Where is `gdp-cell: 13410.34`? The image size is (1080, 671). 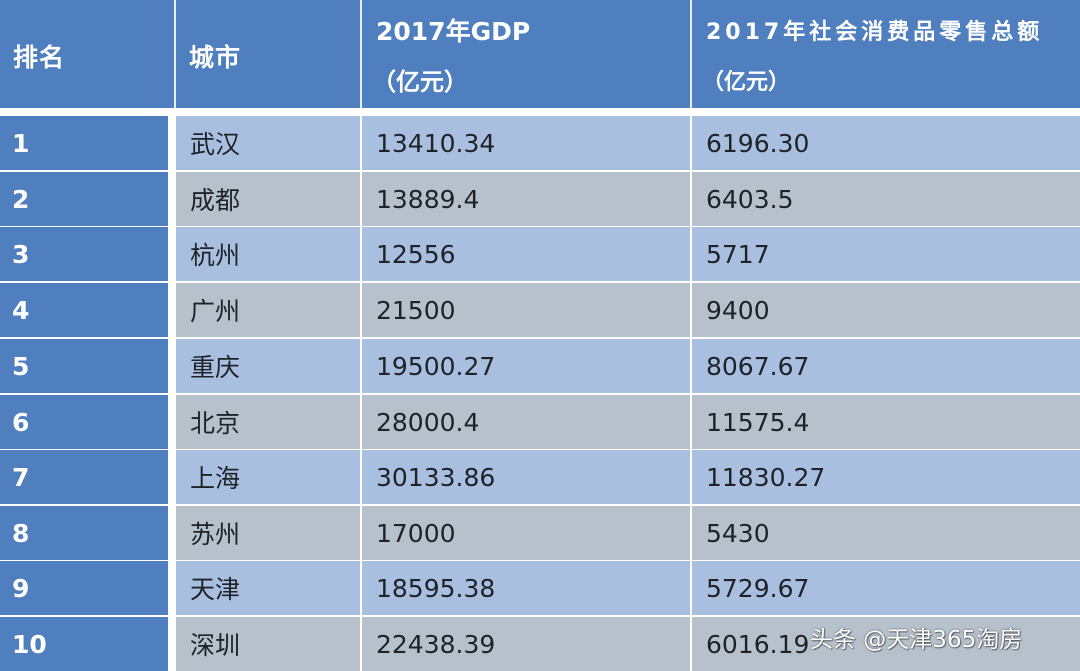 gdp-cell: 13410.34 is located at coordinates (526, 143).